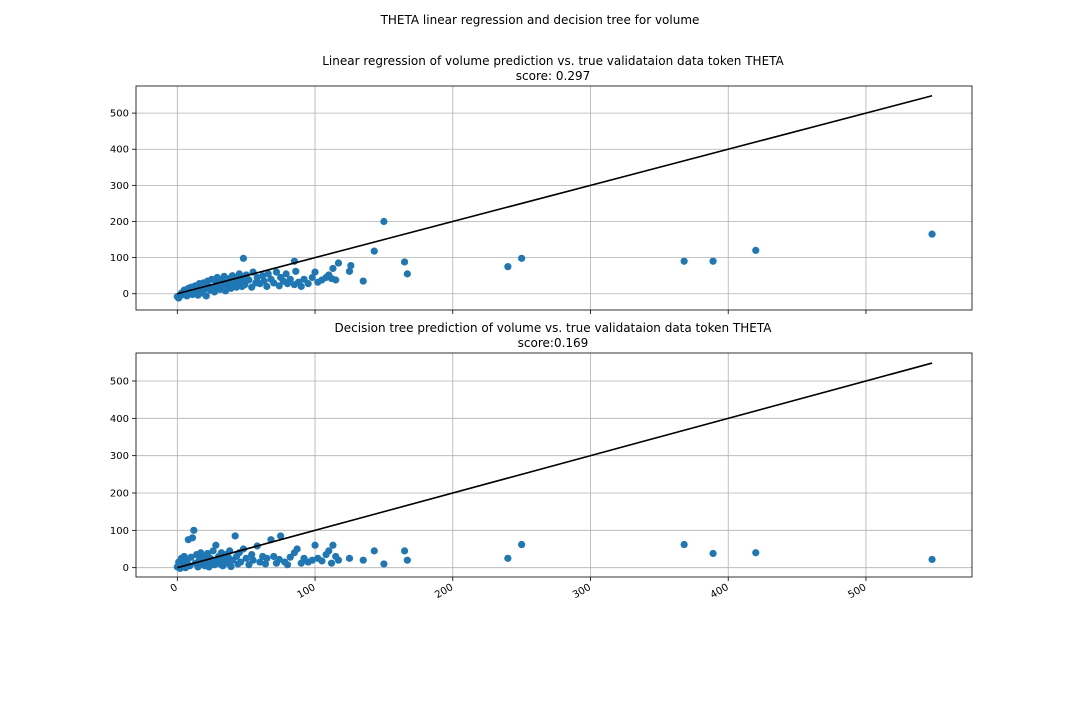 The width and height of the screenshot is (1080, 720). I want to click on decision-tree-xtick-label: 400, so click(720, 591).